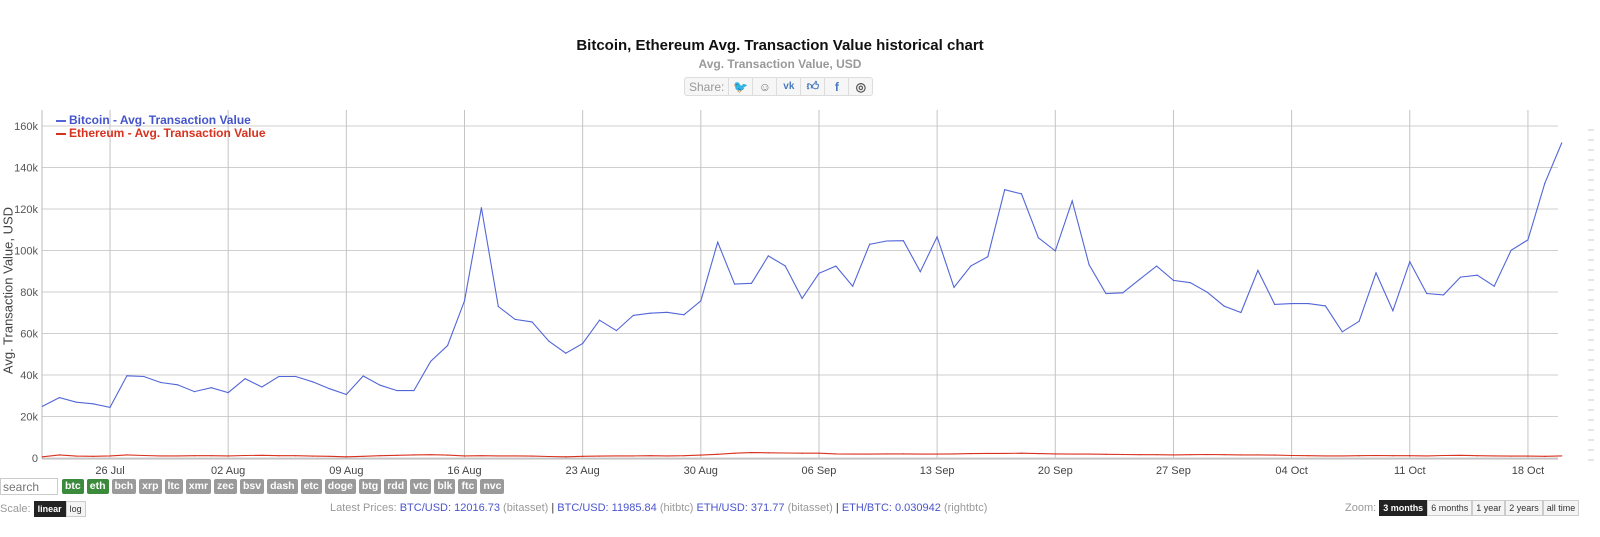  I want to click on coin-button-xmr: xmr, so click(198, 486).